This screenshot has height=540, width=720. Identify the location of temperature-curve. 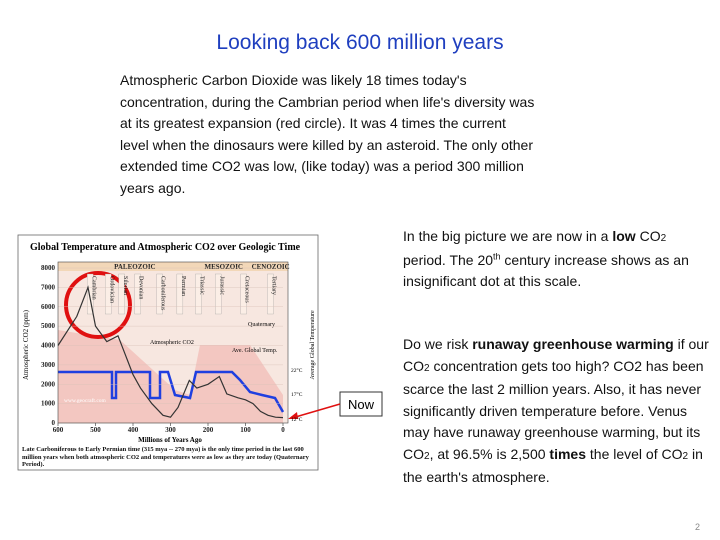
(171, 391).